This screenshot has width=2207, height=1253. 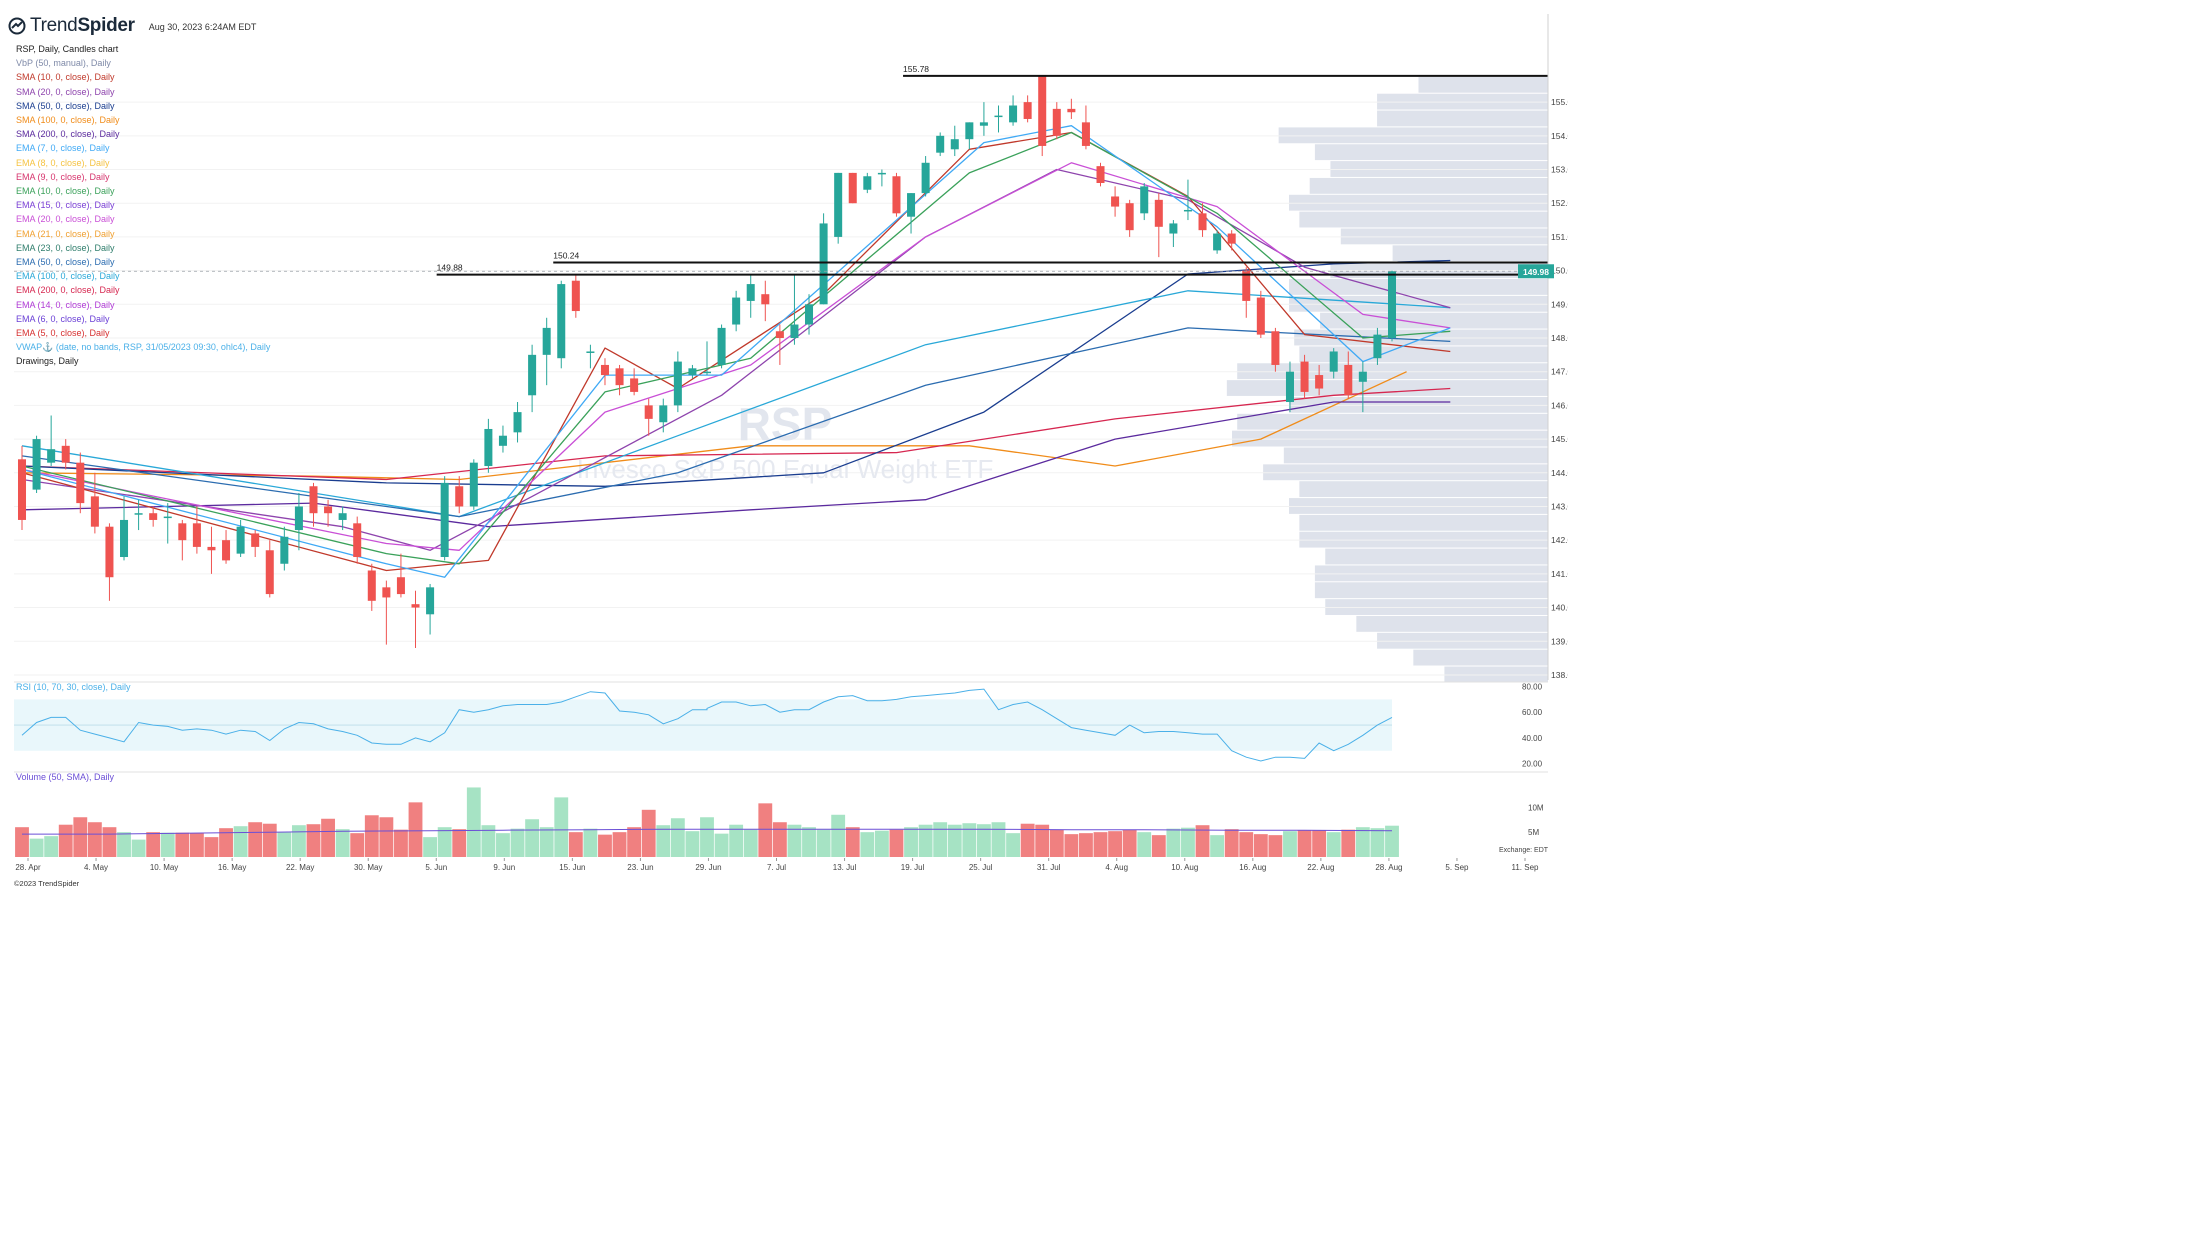 I want to click on legend-item: SMA (50, 0, close), Daily, so click(x=65, y=105).